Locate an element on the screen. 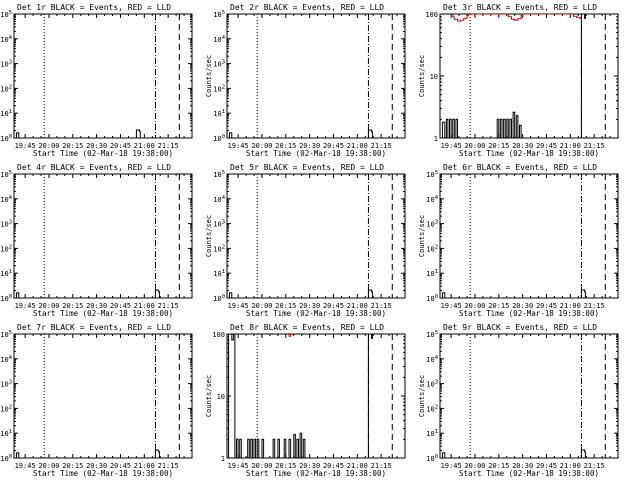 The height and width of the screenshot is (480, 640). panel-title: Det 1r BLACK = Events, RED = LLD is located at coordinates (94, 7).